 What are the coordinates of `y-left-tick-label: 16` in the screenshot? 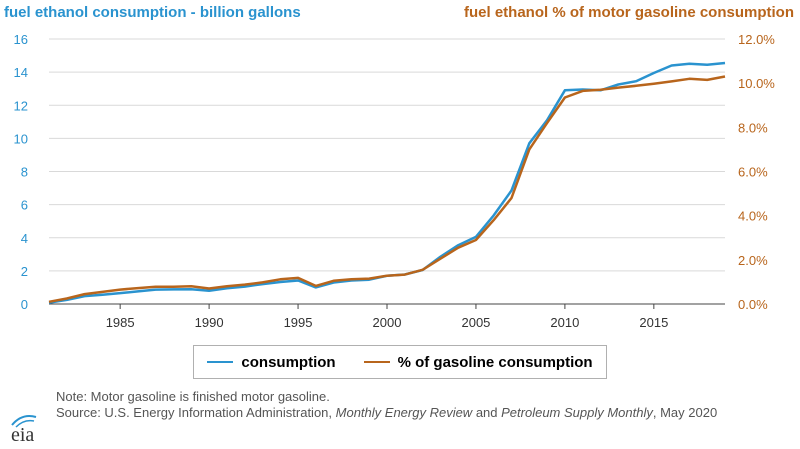 It's located at (21, 39).